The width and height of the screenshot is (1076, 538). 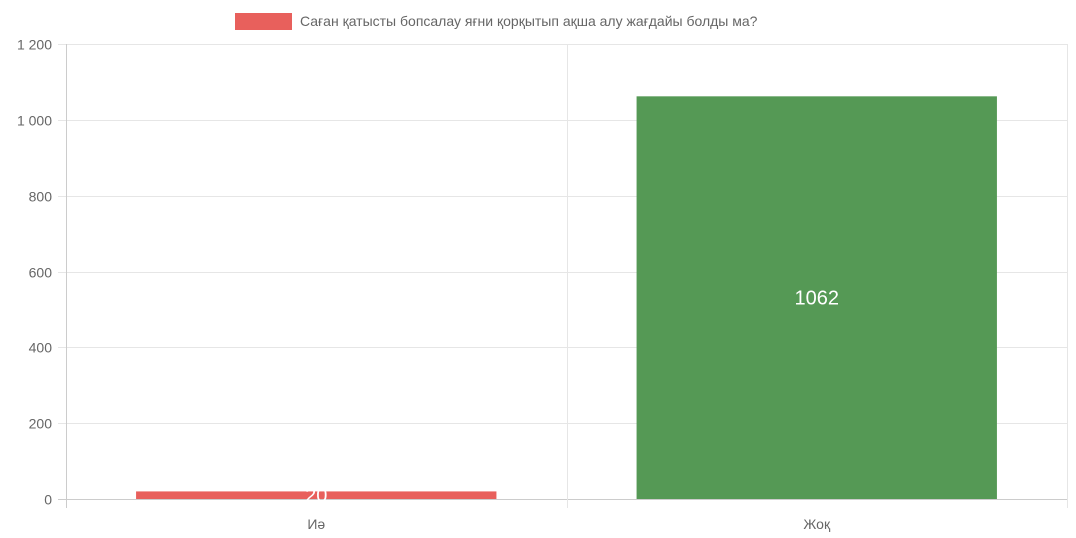 What do you see at coordinates (817, 524) in the screenshot?
I see `x-tick-label: Жоқ` at bounding box center [817, 524].